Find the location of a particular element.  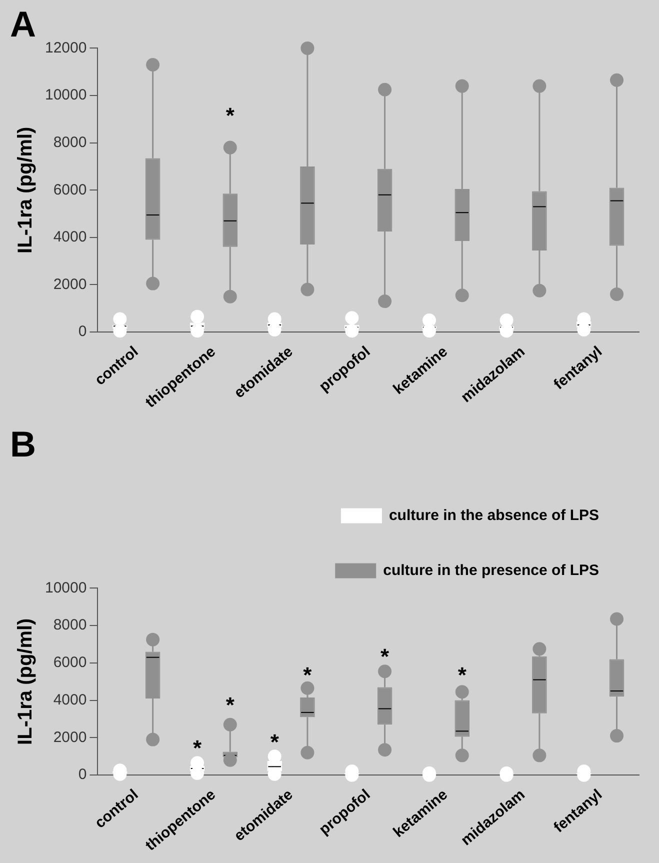

y-tick-label: 12000 is located at coordinates (65, 47).